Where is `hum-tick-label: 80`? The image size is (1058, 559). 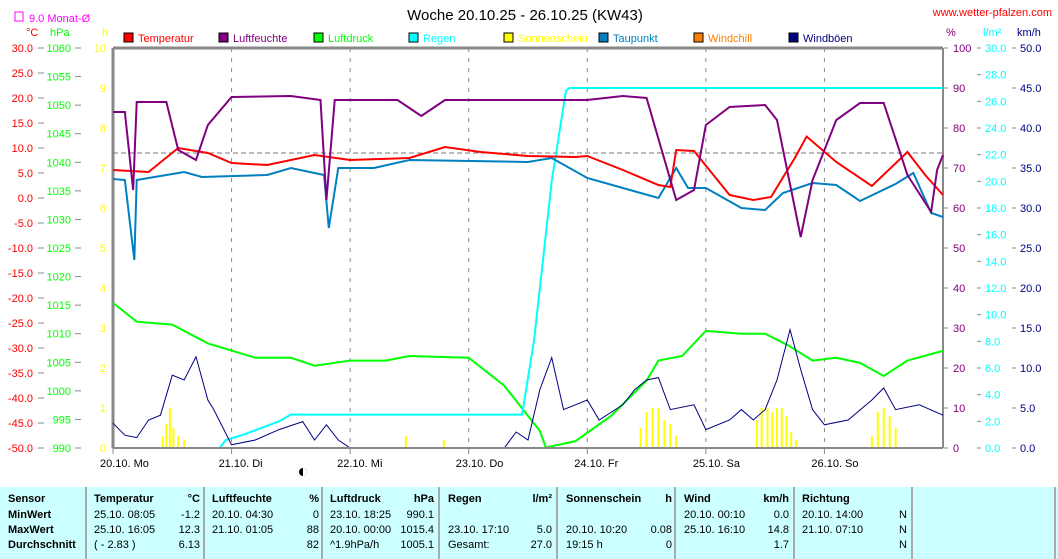 hum-tick-label: 80 is located at coordinates (959, 129).